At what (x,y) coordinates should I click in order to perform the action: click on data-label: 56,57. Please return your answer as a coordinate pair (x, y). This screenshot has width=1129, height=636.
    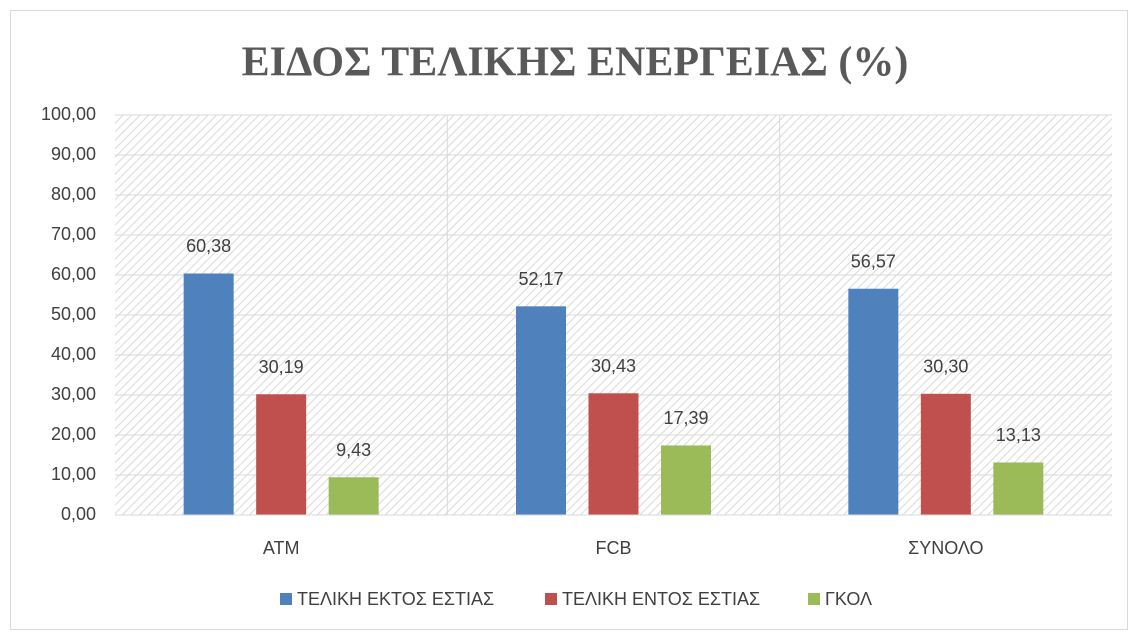
    Looking at the image, I should click on (873, 261).